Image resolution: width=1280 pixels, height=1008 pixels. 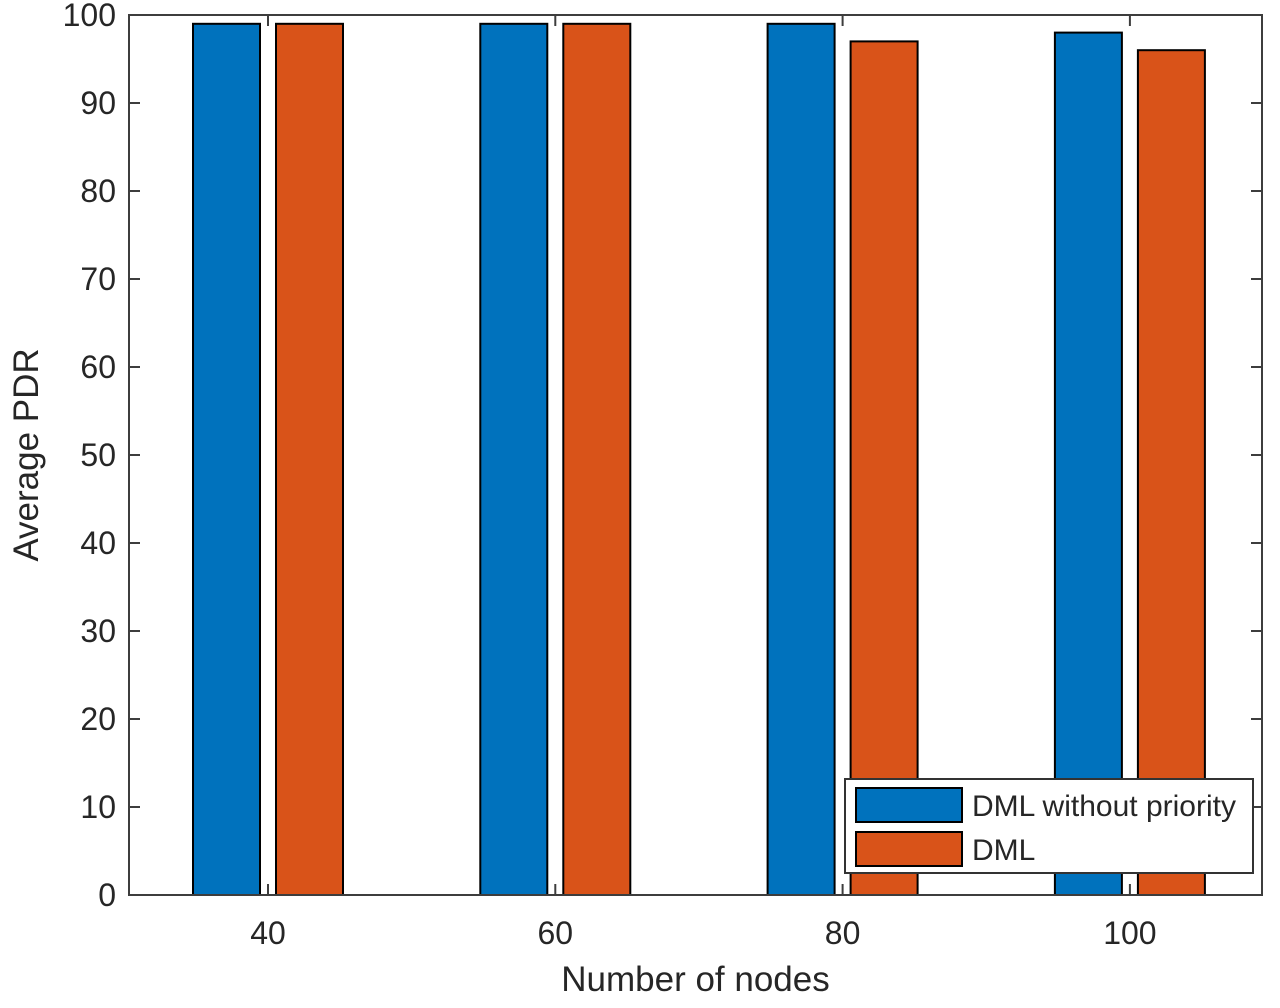 I want to click on y-tick-label: 20, so click(x=98, y=719).